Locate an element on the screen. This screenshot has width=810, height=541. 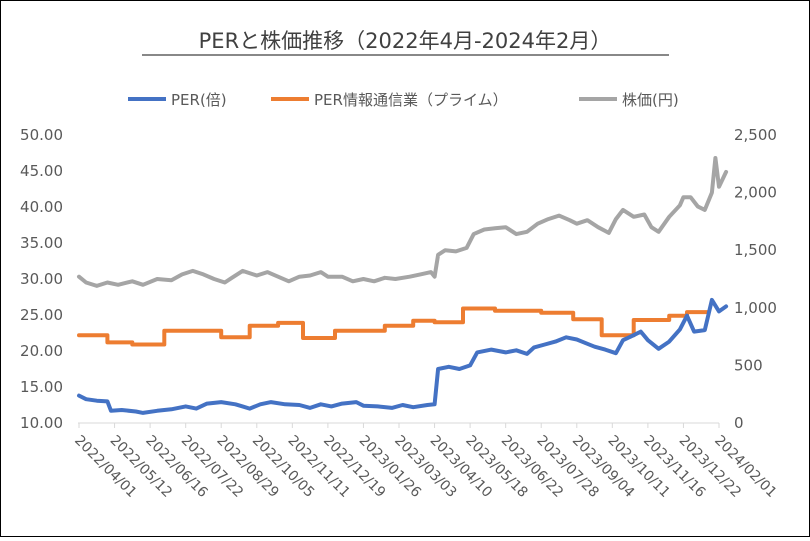
y-left-tick-label: 40.00 is located at coordinates (41, 207).